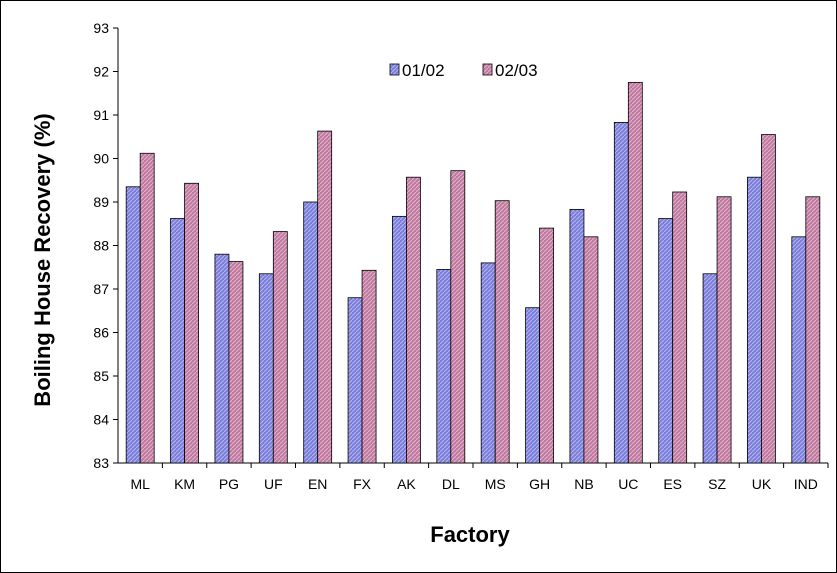 The width and height of the screenshot is (837, 573). Describe the element at coordinates (101, 159) in the screenshot. I see `y-tick-label: 90` at that location.